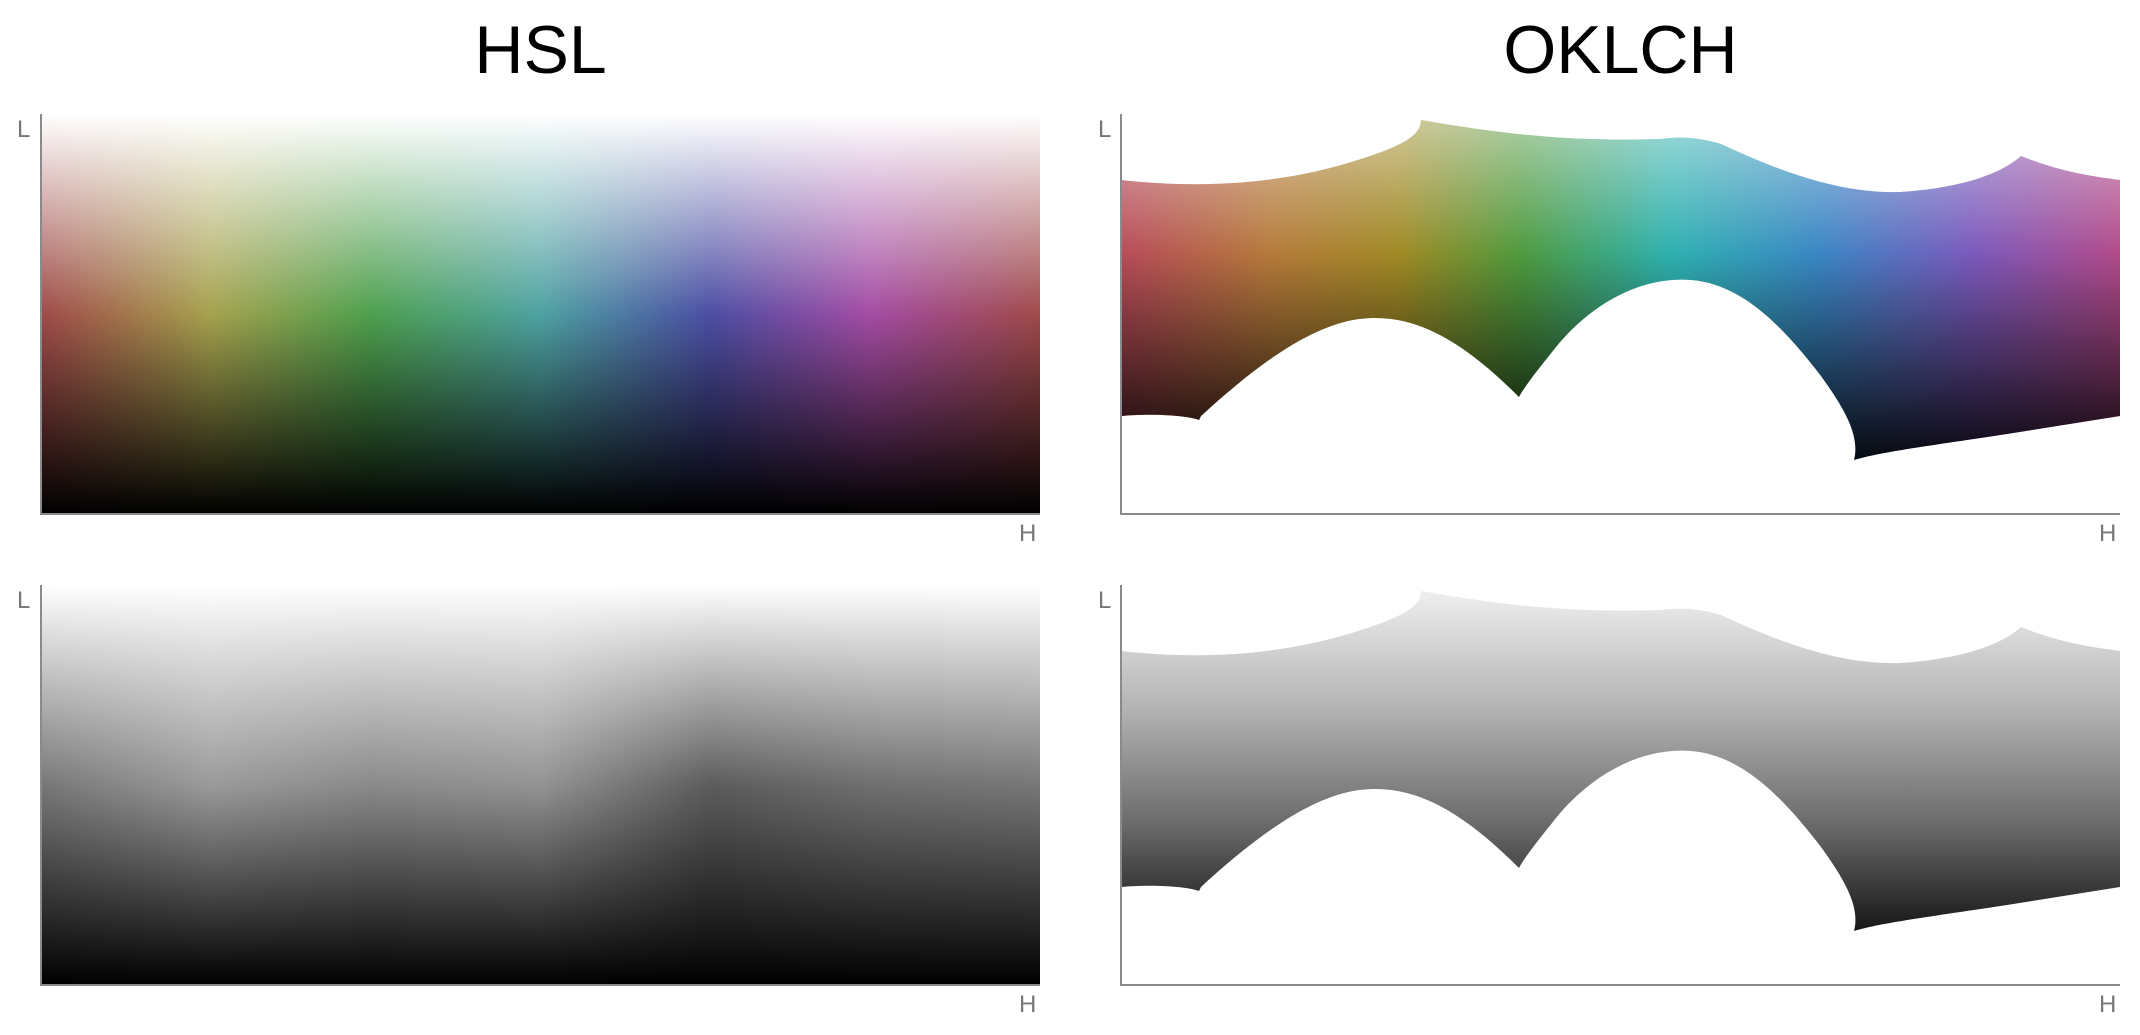 The image size is (2140, 1035). Describe the element at coordinates (1620, 985) in the screenshot. I see `oklch-gray-x-axis` at that location.